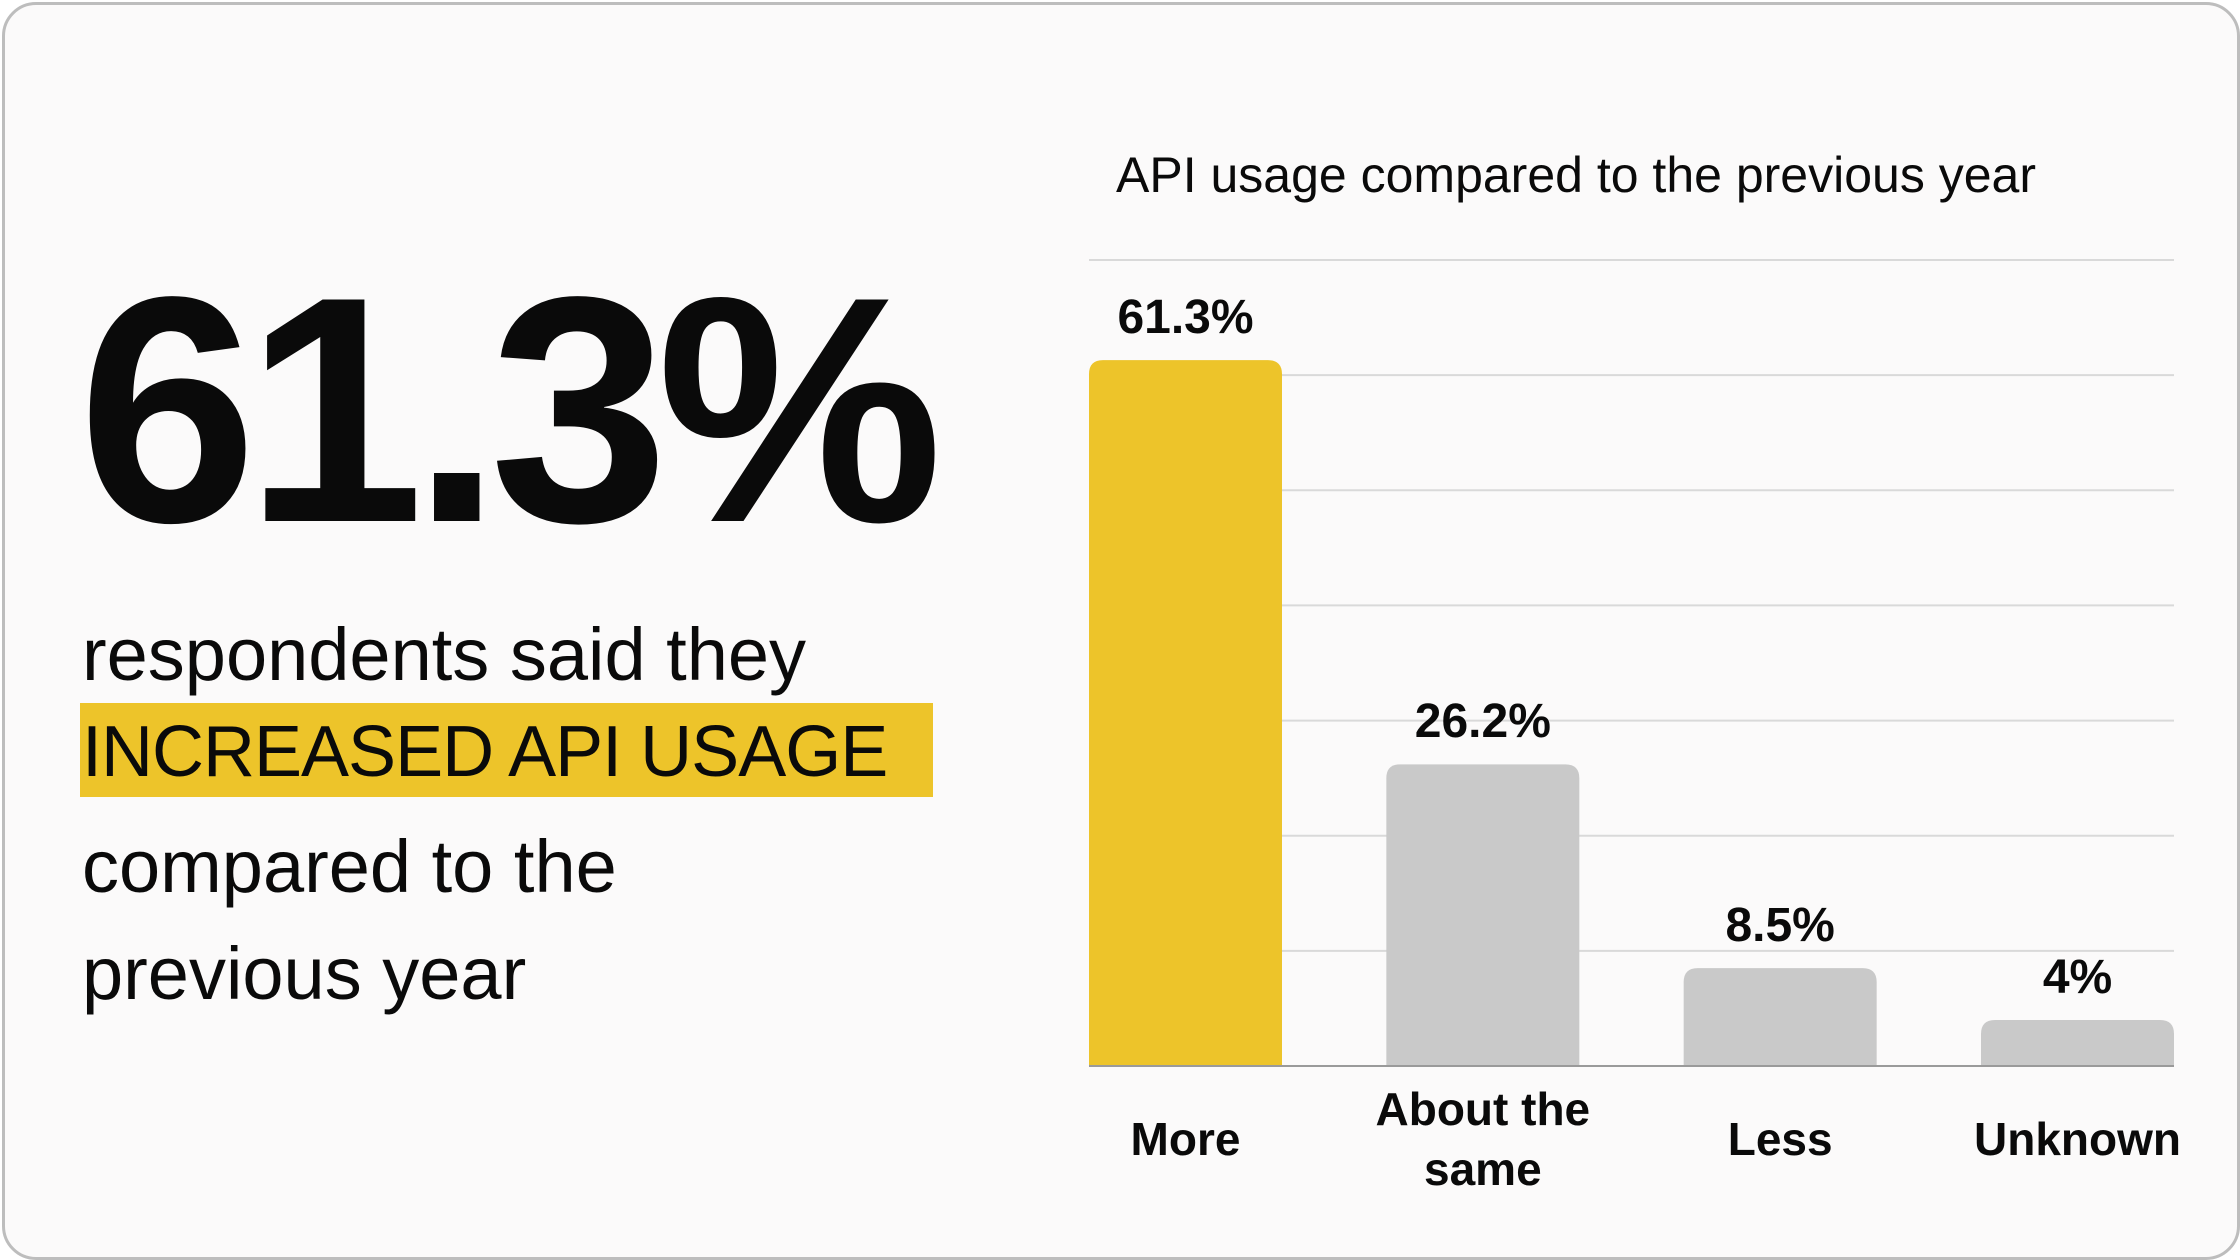 The image size is (2240, 1260). I want to click on category-label: Unknown, so click(2077, 1139).